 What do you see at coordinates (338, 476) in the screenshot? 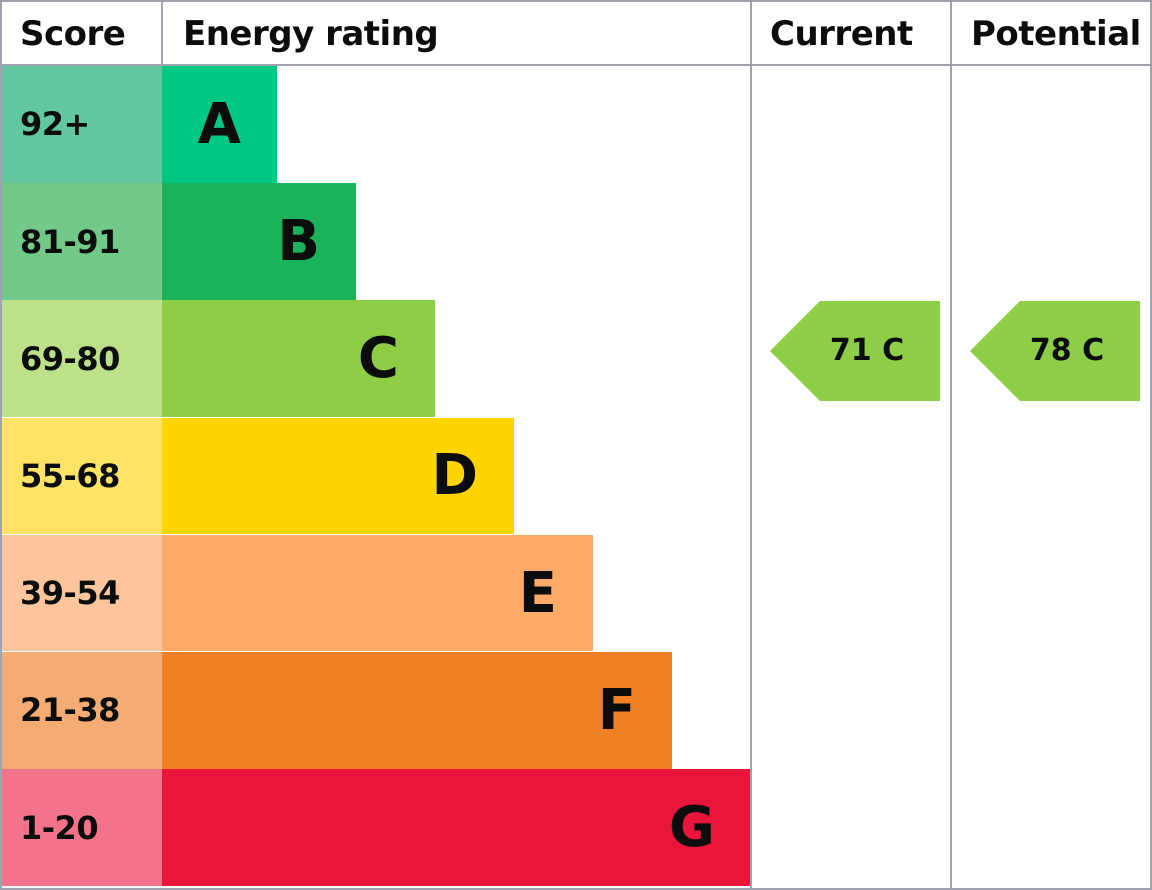
I see `rating-bar-d: D` at bounding box center [338, 476].